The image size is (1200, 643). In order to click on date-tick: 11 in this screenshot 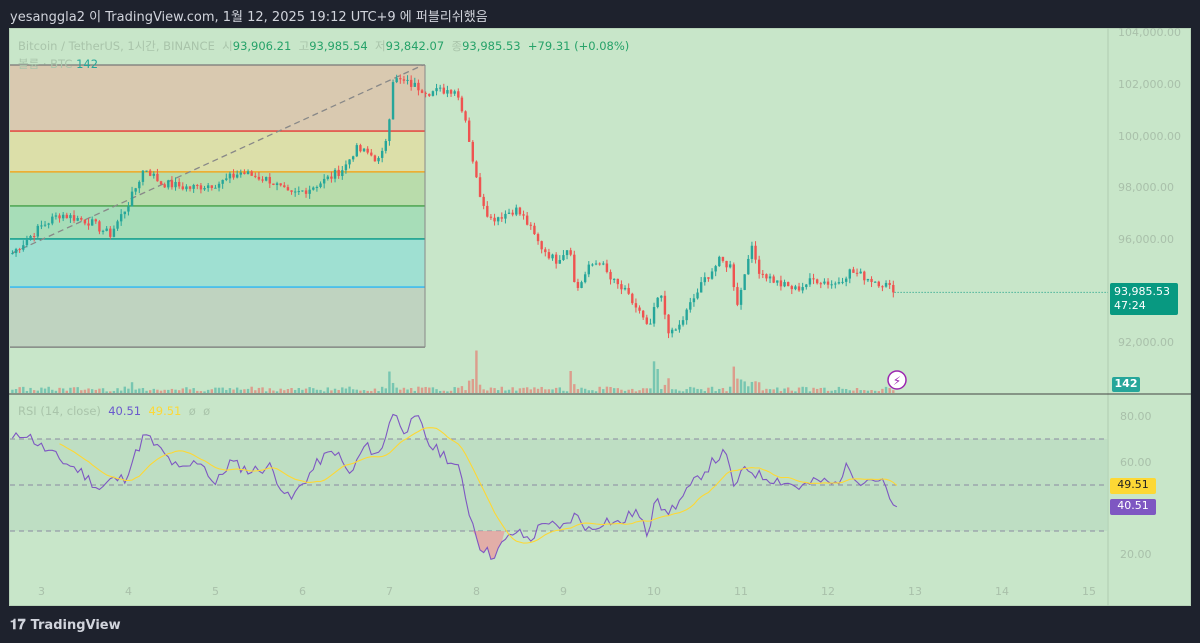, I will do `click(741, 591)`.